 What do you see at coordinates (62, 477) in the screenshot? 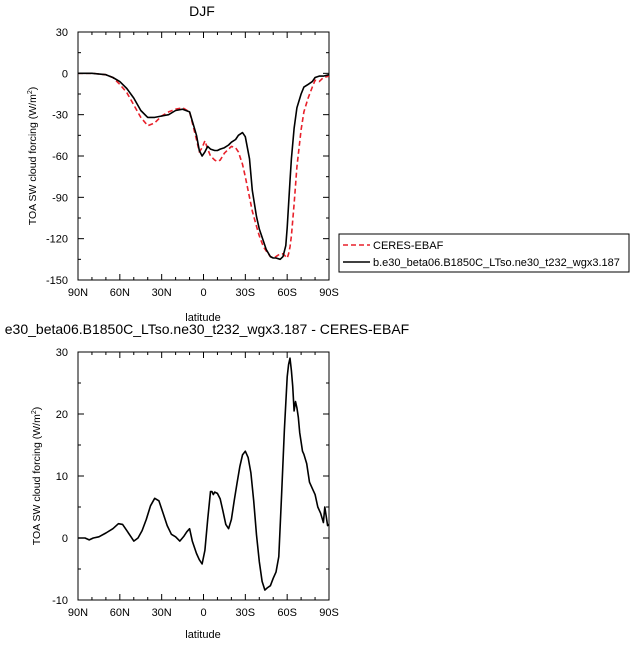
I see `chart-bottom-y-tick-label: 10` at bounding box center [62, 477].